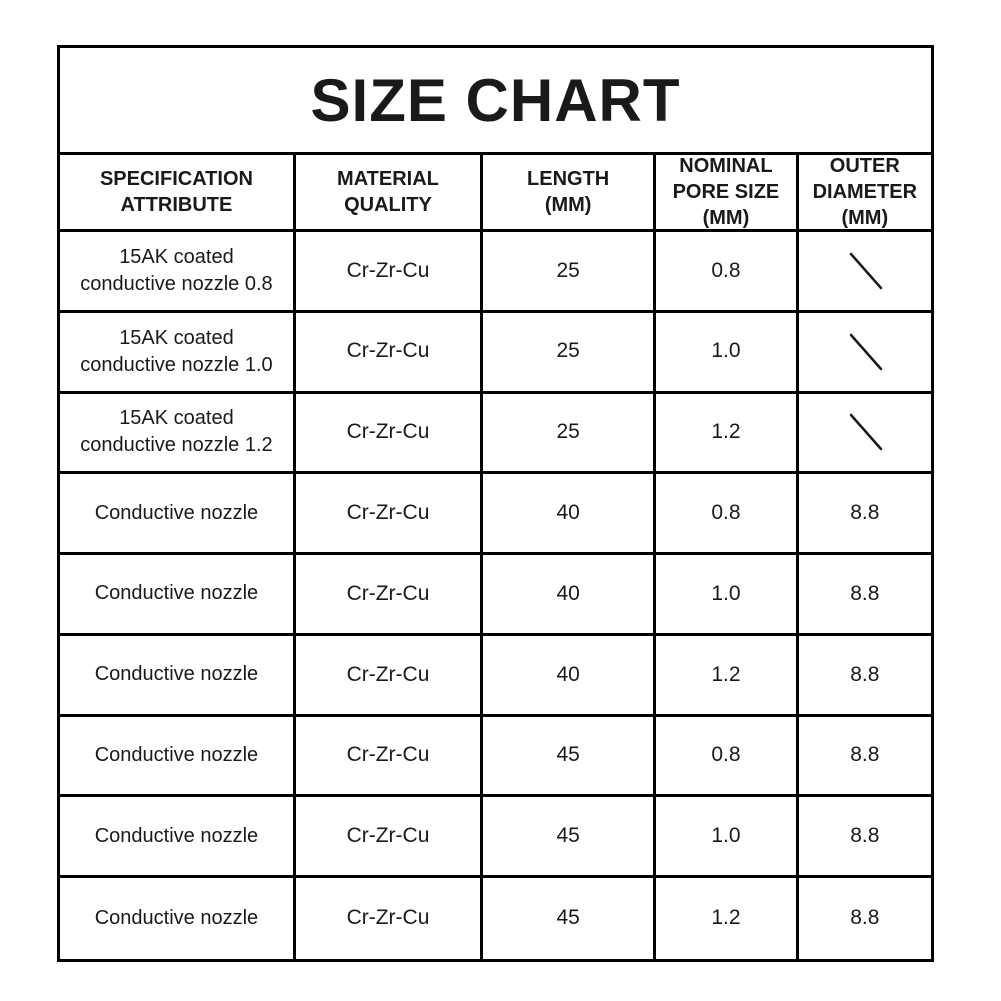  Describe the element at coordinates (178, 272) in the screenshot. I see `specification-cell: 15AK coated conductive nozzle 0.8` at that location.